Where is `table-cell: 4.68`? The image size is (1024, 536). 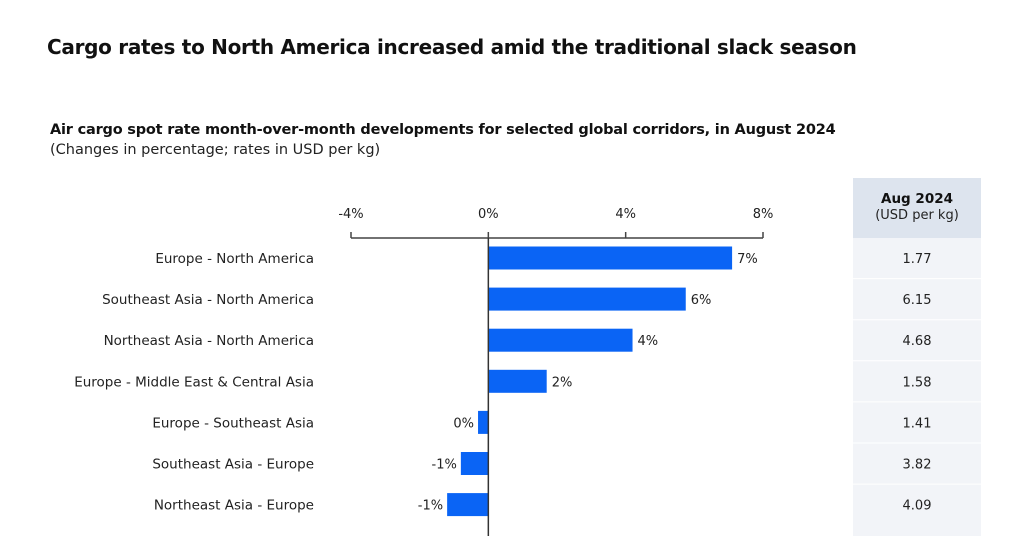 table-cell: 4.68 is located at coordinates (917, 341).